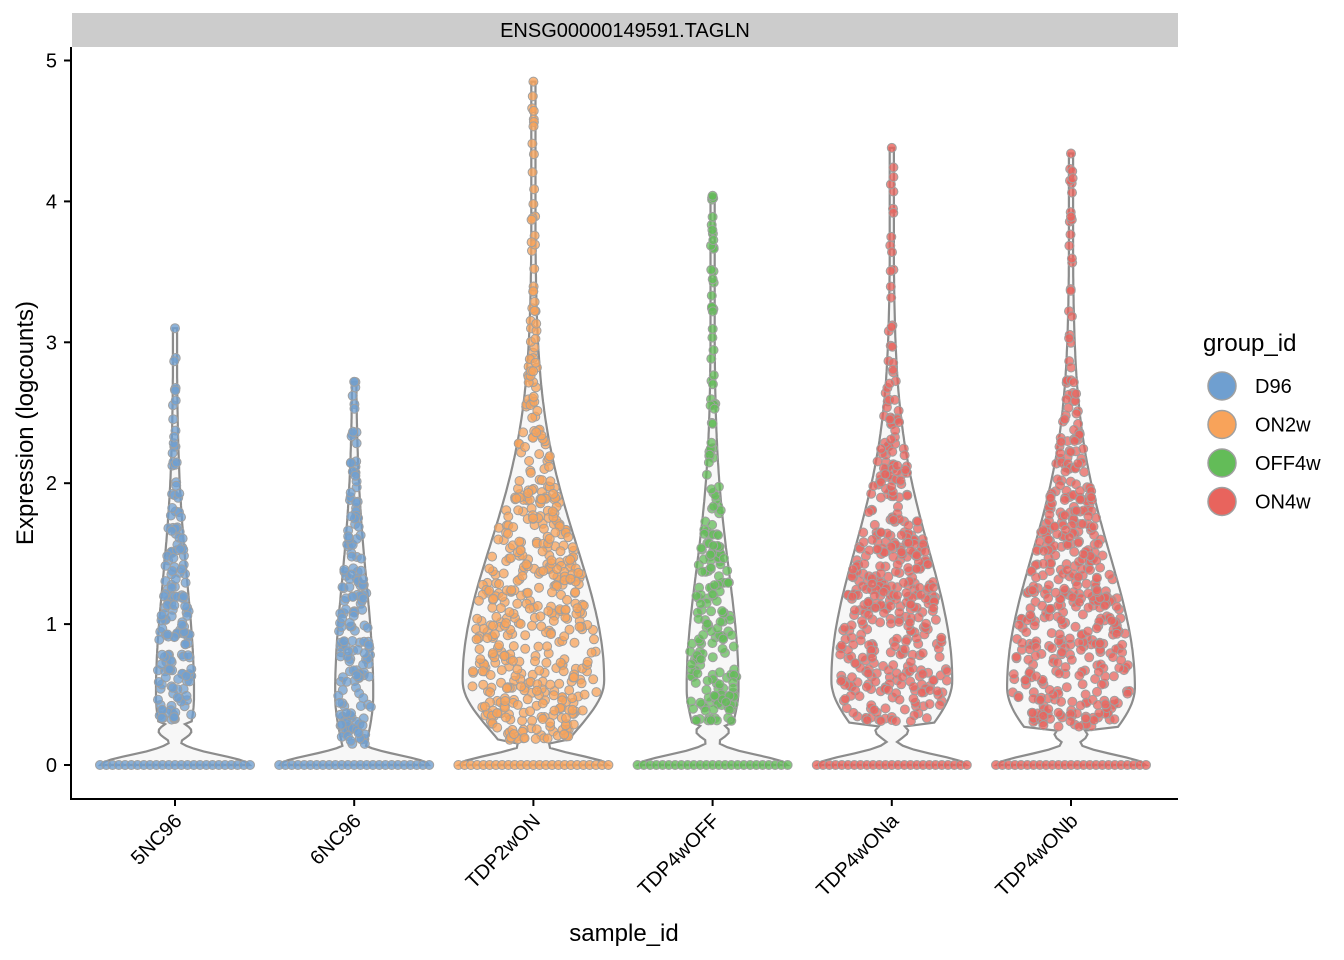 This screenshot has width=1344, height=960. I want to click on y-tick-label: 2, so click(51, 484).